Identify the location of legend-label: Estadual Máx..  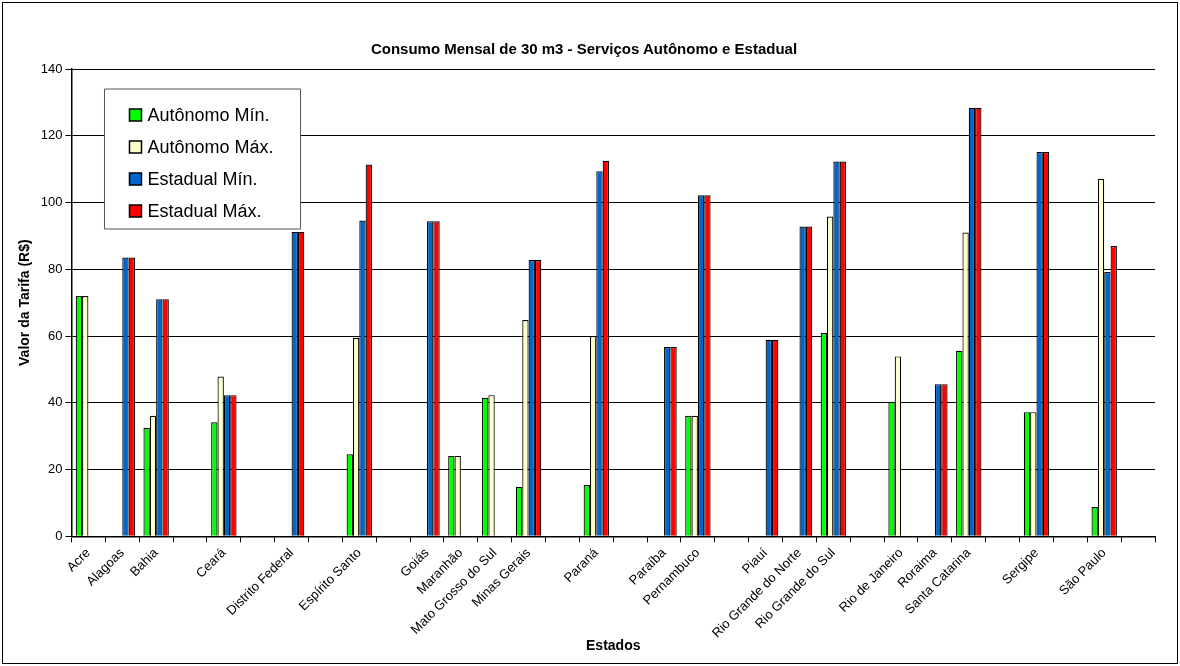
(204, 210).